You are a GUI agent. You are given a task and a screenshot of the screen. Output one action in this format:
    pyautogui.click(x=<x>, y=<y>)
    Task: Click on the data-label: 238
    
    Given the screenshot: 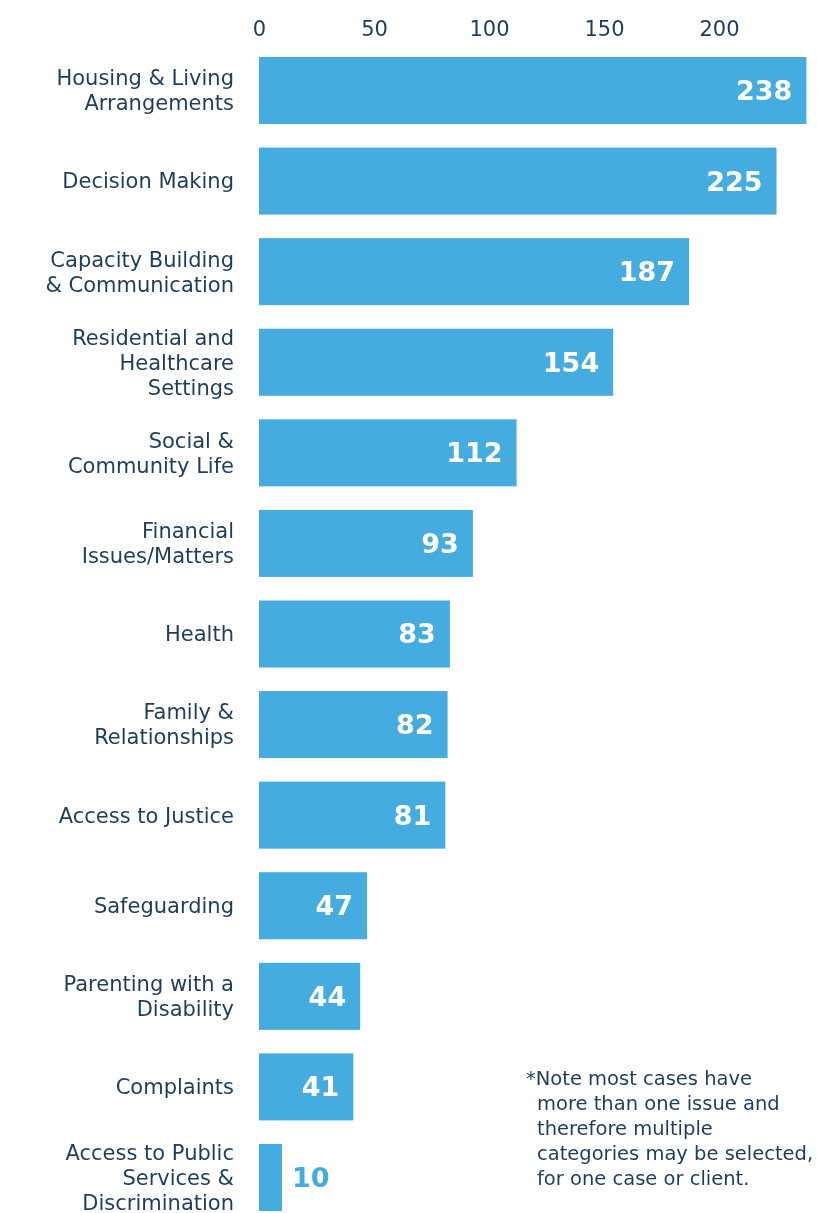 What is the action you would take?
    pyautogui.click(x=764, y=90)
    